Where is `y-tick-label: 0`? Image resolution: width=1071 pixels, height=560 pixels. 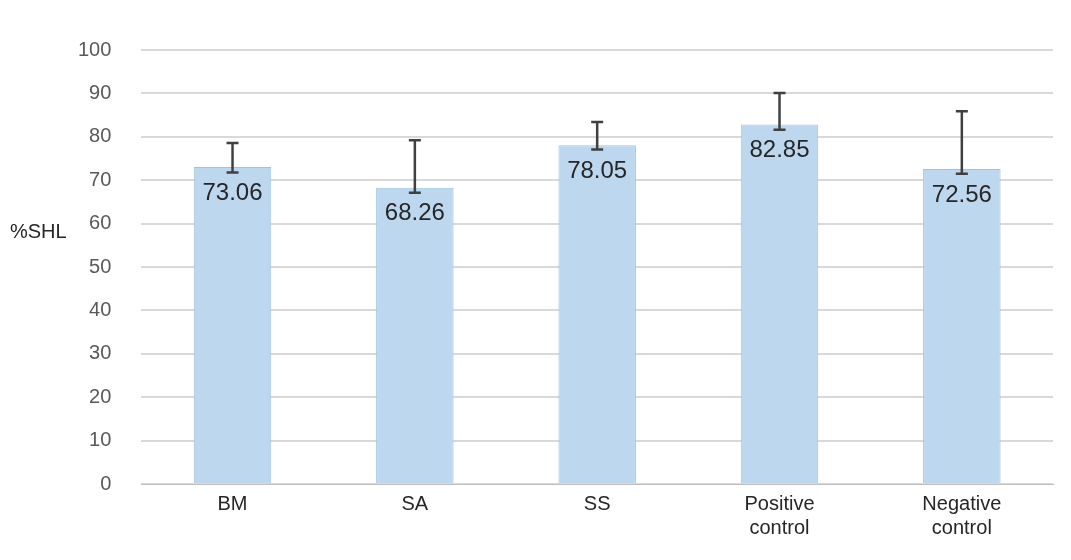 y-tick-label: 0 is located at coordinates (106, 482).